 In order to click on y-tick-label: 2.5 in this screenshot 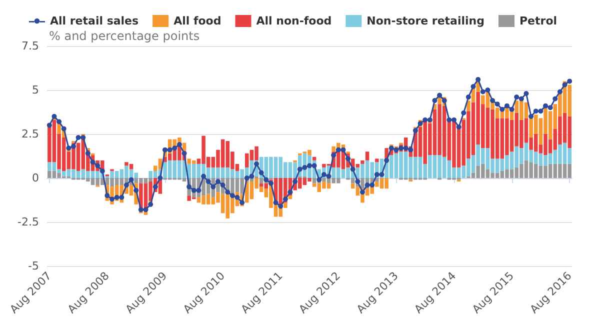, I will do `click(30, 134)`.